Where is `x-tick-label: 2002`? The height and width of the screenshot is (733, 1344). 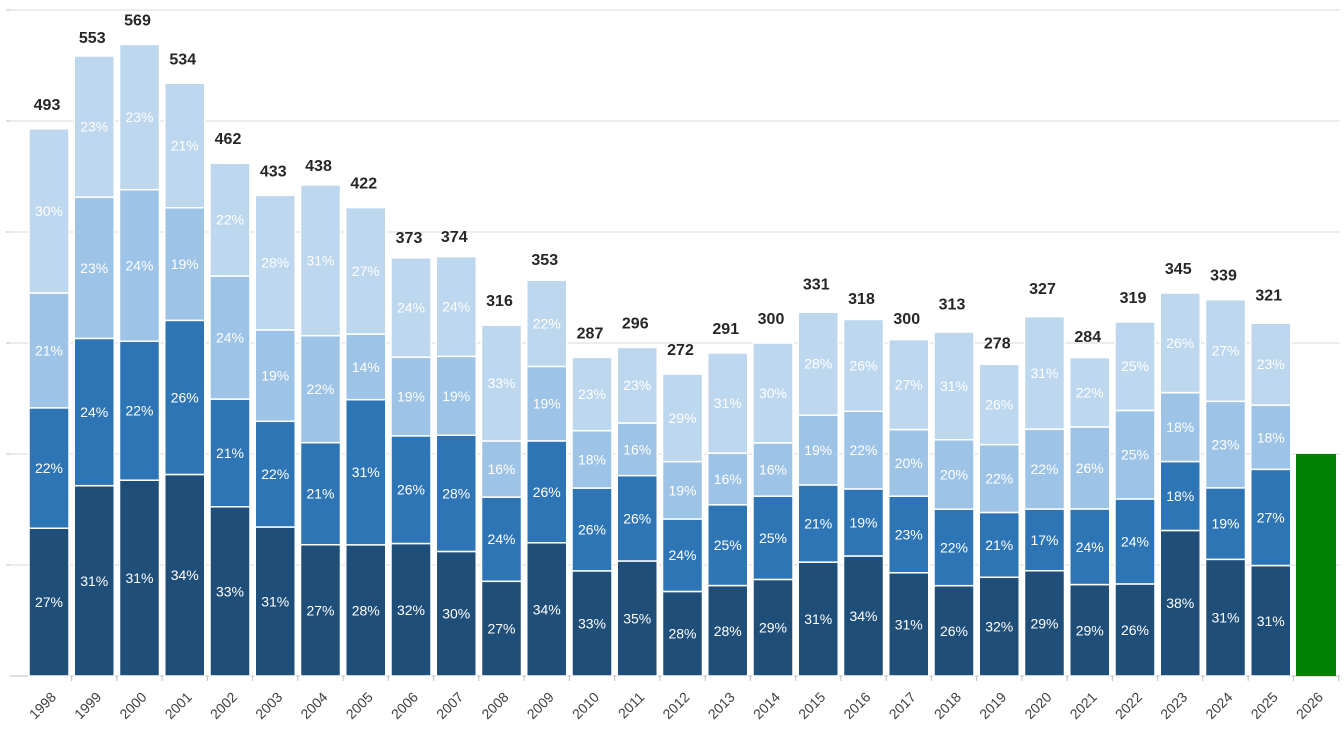 x-tick-label: 2002 is located at coordinates (223, 705).